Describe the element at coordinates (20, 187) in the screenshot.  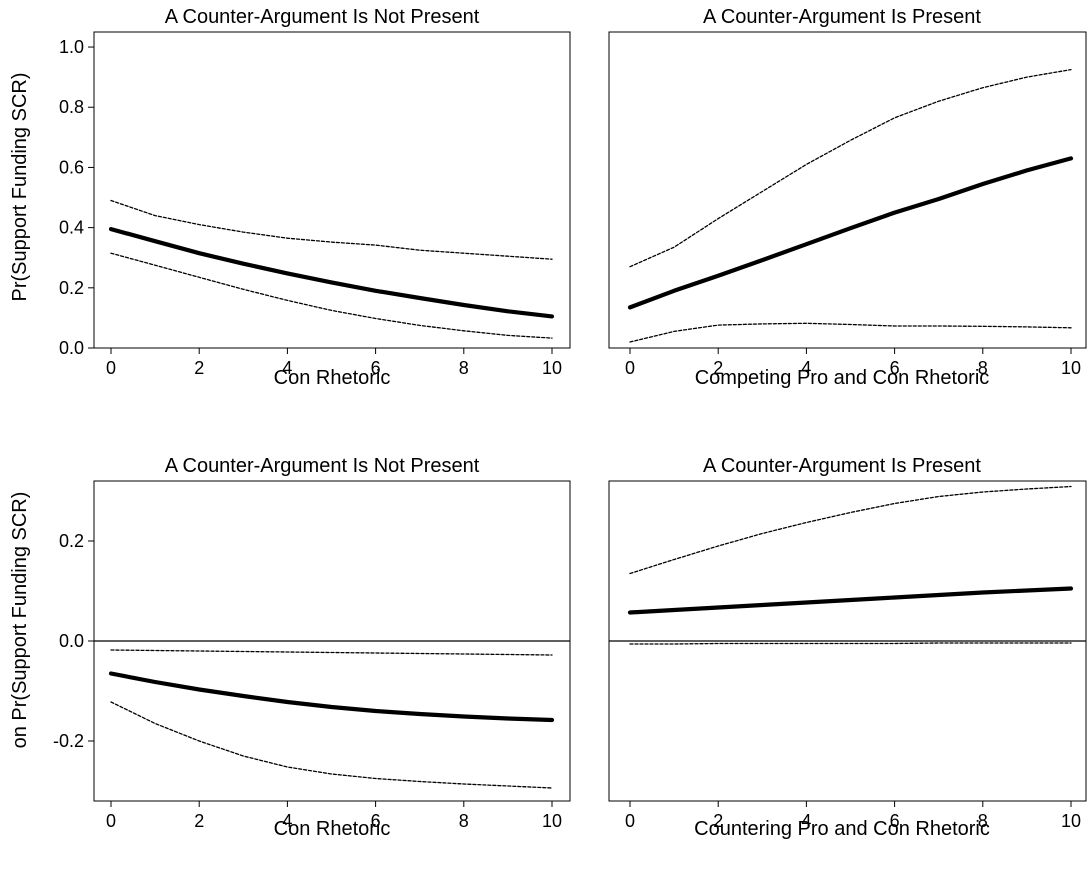
I see `y-axis-label: Pr(Support Funding SCR)` at that location.